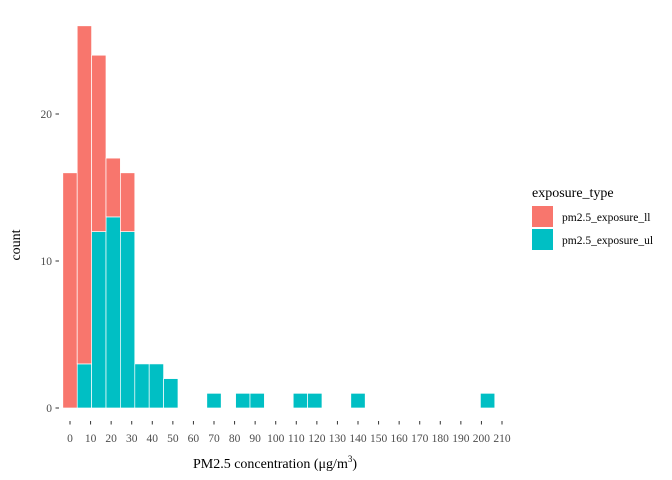 Image resolution: width=672 pixels, height=480 pixels. I want to click on x-tick-label: 0, so click(70, 439).